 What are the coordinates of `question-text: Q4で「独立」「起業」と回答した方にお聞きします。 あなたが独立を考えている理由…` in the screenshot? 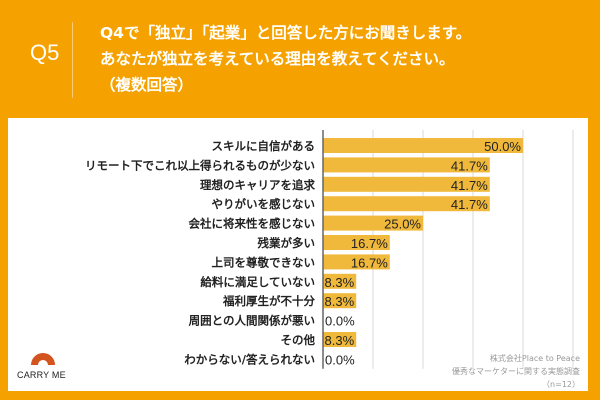 It's located at (285, 59).